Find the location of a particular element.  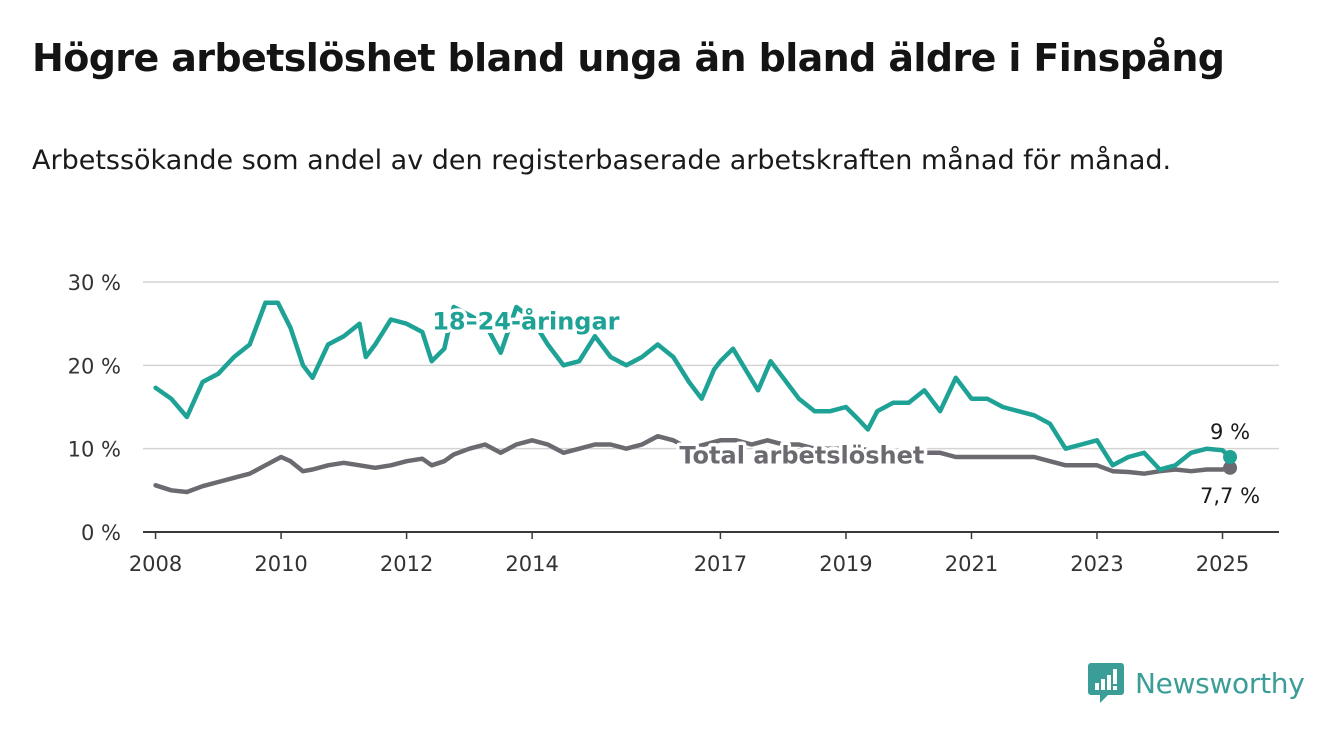

x-tick-label: 2025 is located at coordinates (1222, 564).